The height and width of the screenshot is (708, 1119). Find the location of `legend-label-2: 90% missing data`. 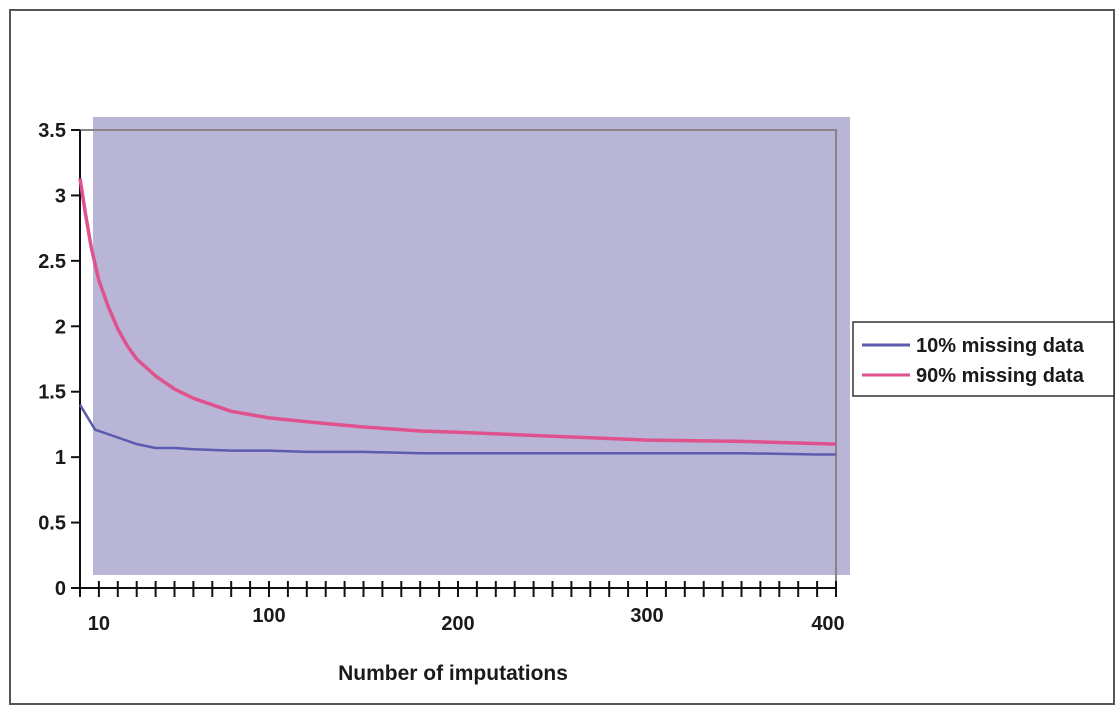

legend-label-2: 90% missing data is located at coordinates (1000, 376).